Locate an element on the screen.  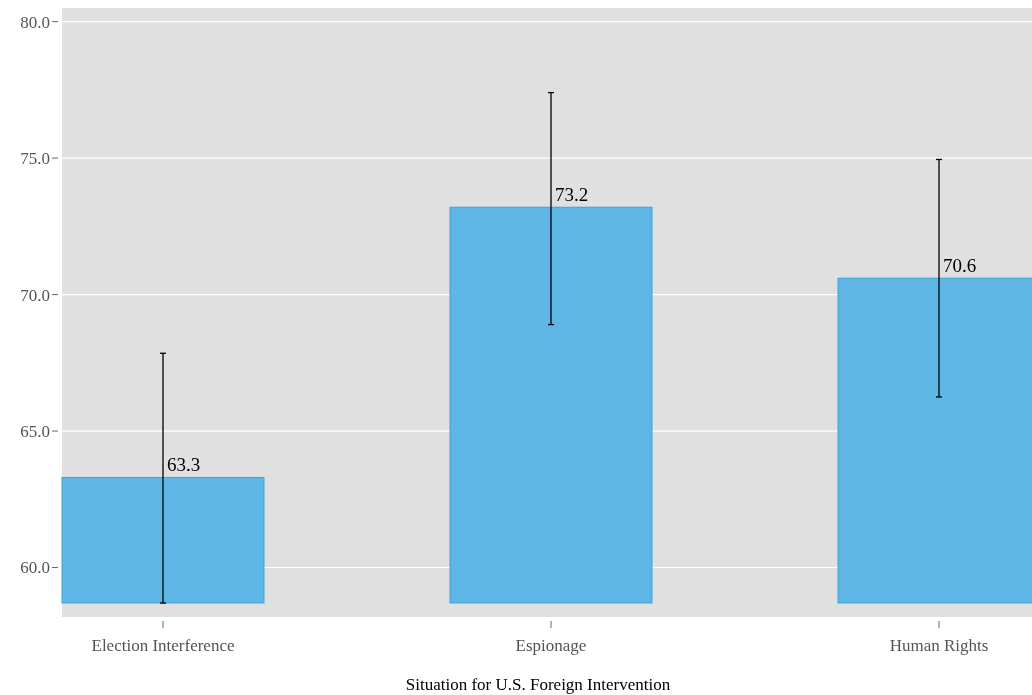
y-tick-label: 70.0 is located at coordinates (35, 295).